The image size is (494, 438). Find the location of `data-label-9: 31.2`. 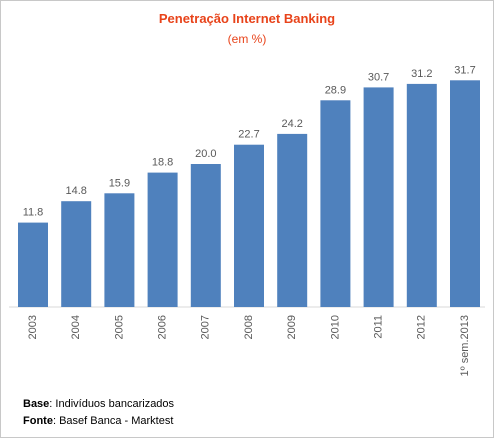

data-label-9: 31.2 is located at coordinates (421, 74).